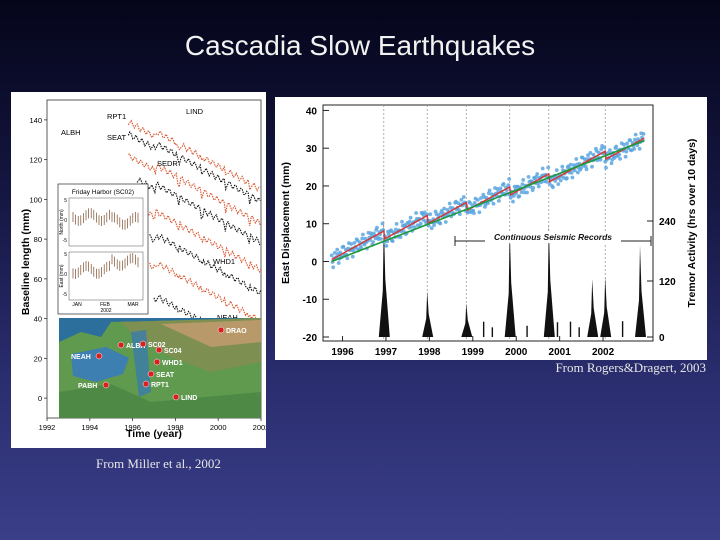 This screenshot has height=540, width=720. What do you see at coordinates (160, 385) in the screenshot?
I see `map-site-label: RPT1` at bounding box center [160, 385].